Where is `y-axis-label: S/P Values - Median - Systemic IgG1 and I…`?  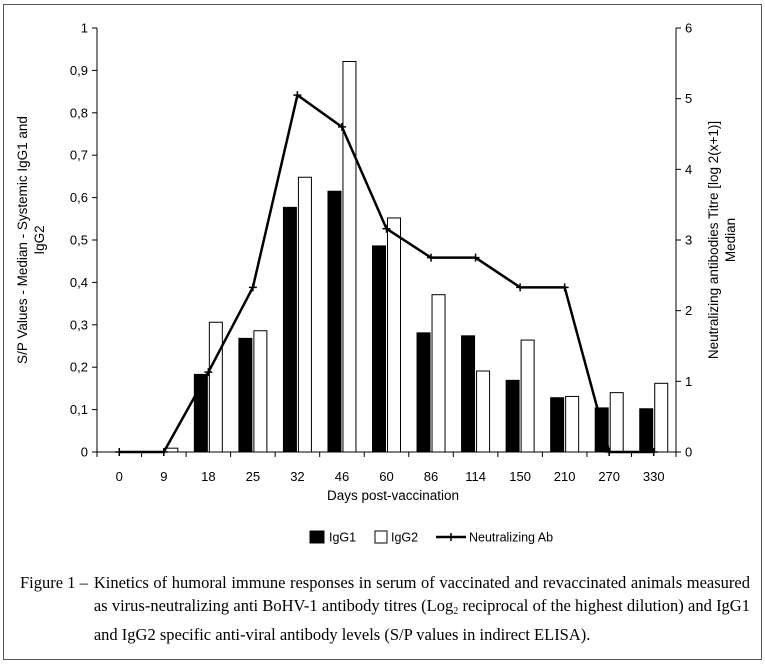
y-axis-label: S/P Values - Median - Systemic IgG1 and I… is located at coordinates (31, 240).